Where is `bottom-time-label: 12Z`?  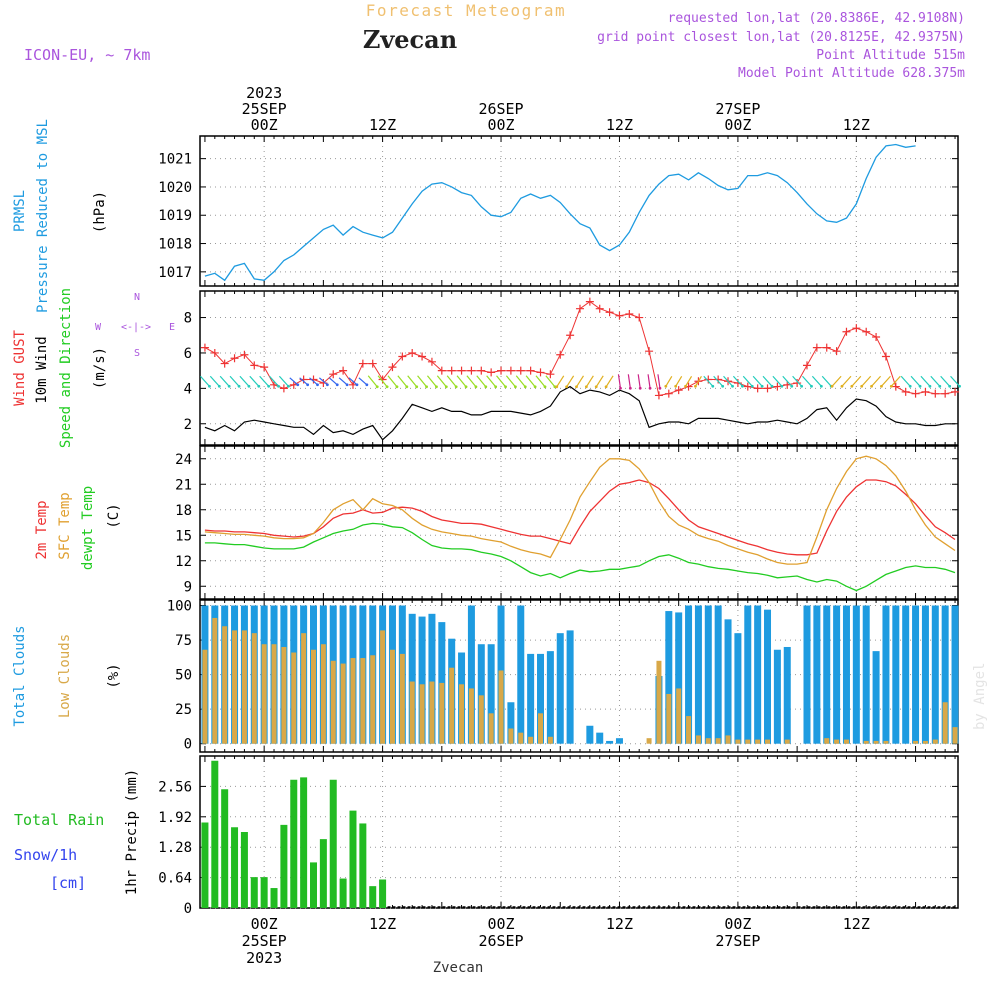
bottom-time-label: 12Z is located at coordinates (382, 924).